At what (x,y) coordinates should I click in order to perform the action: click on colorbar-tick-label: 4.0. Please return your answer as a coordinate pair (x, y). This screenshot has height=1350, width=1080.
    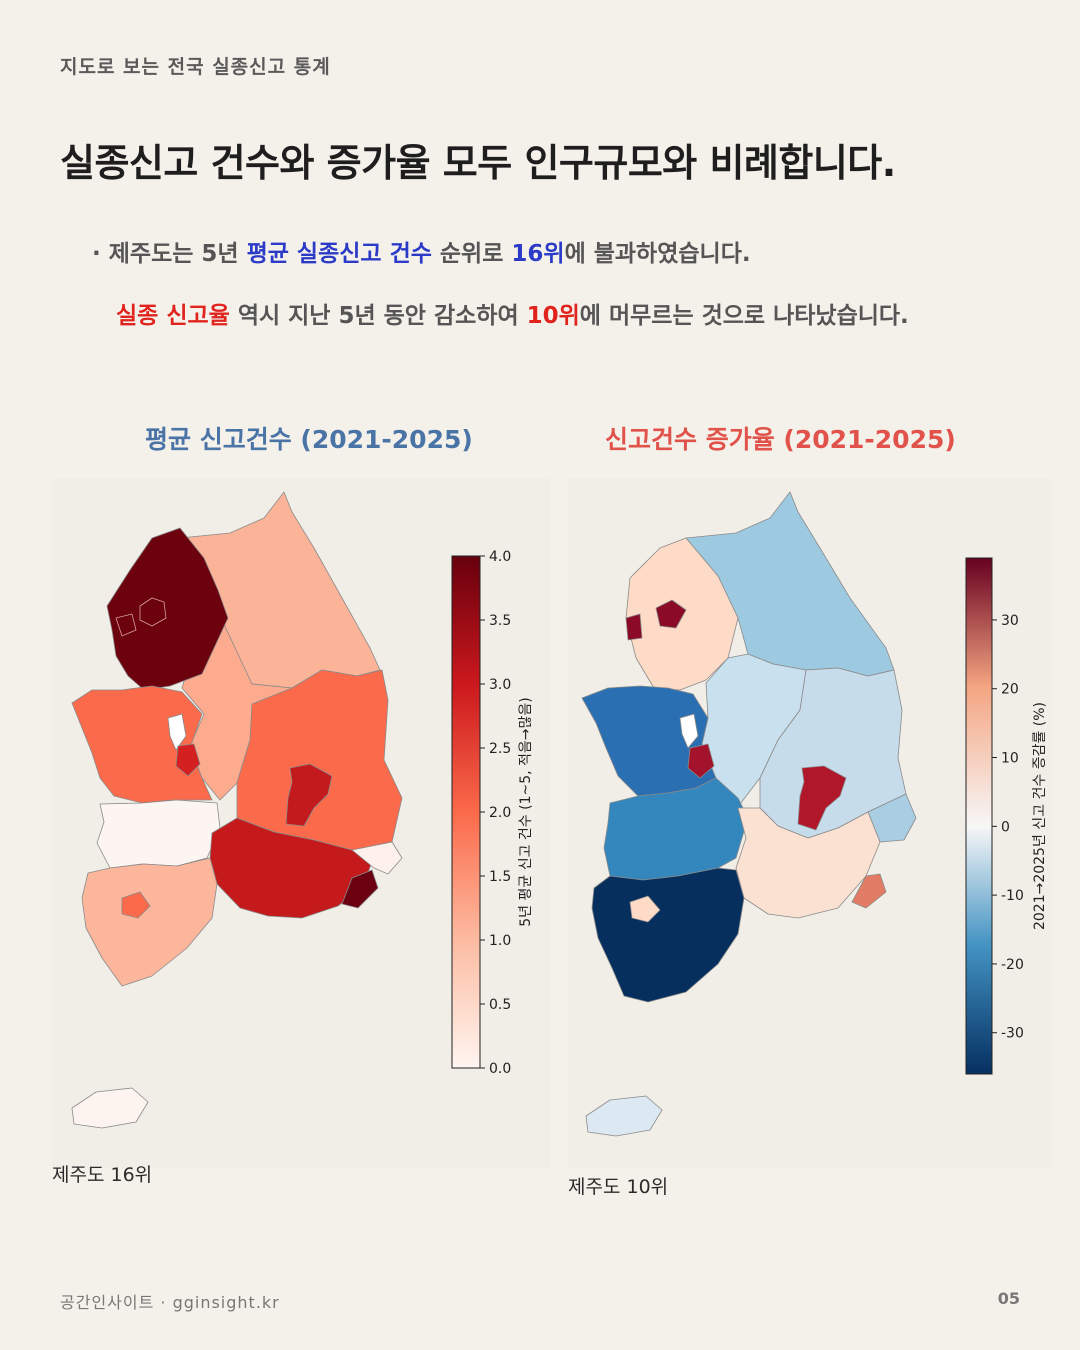
    Looking at the image, I should click on (500, 557).